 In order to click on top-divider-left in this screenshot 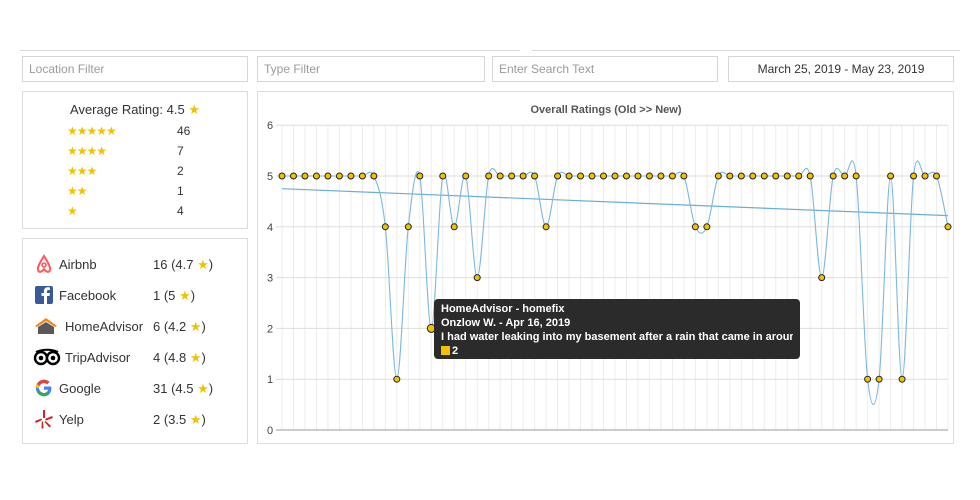, I will do `click(270, 50)`.